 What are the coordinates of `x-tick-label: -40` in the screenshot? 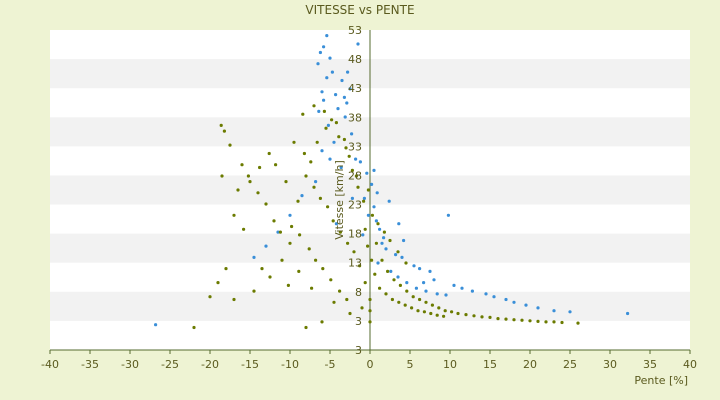 It's located at (50, 364).